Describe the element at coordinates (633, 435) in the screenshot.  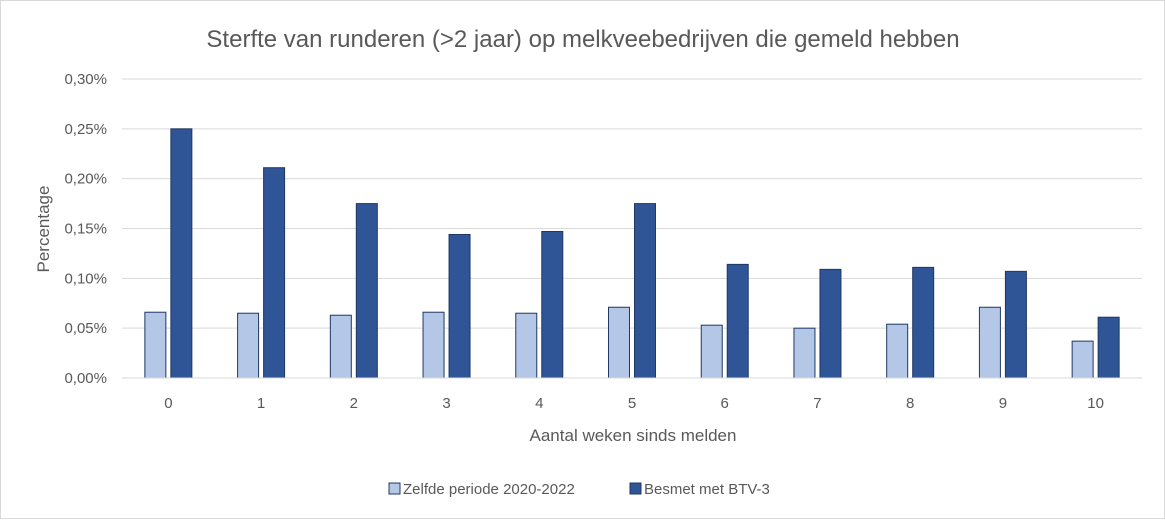
I see `x-axis-title: Aantal weken sinds melden` at that location.